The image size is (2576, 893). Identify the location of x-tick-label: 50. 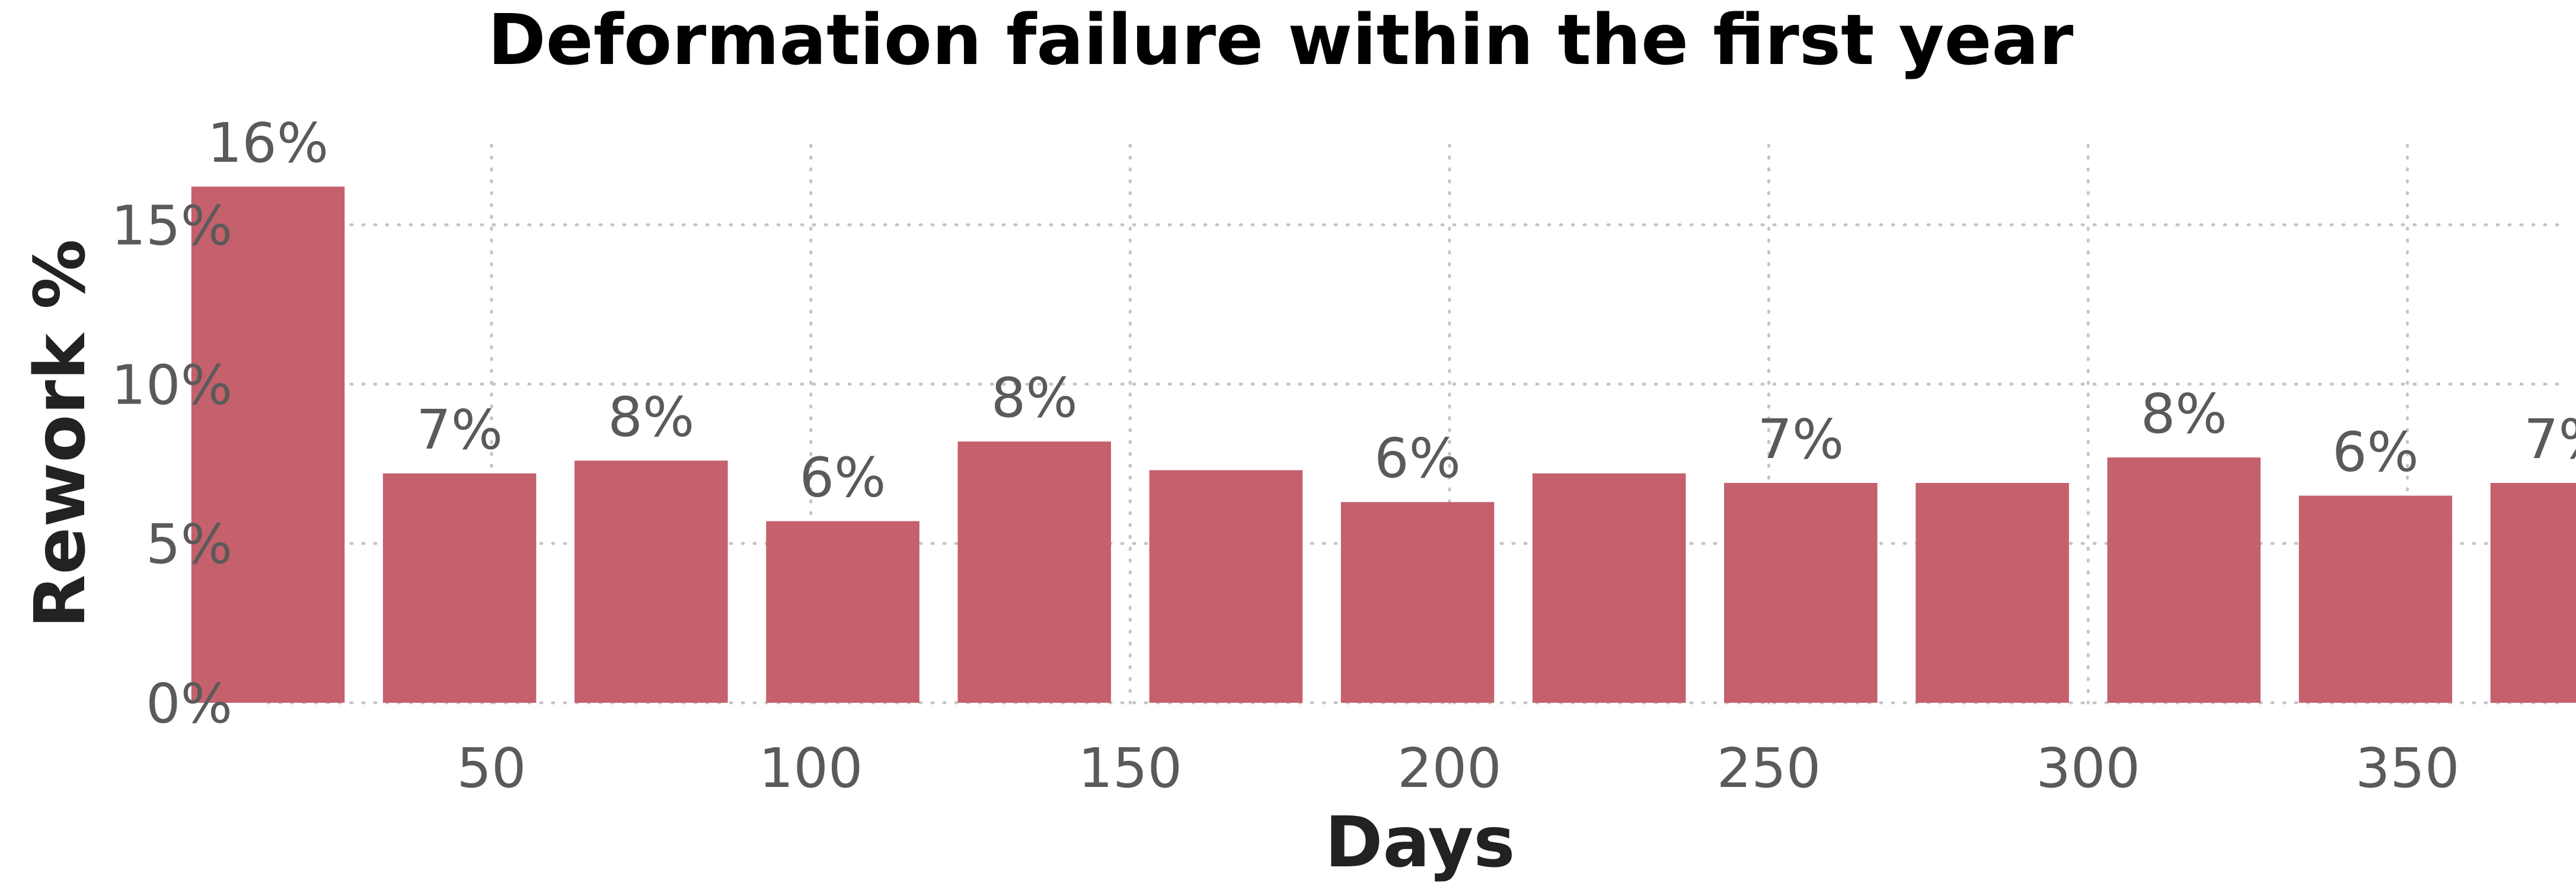
(491, 769).